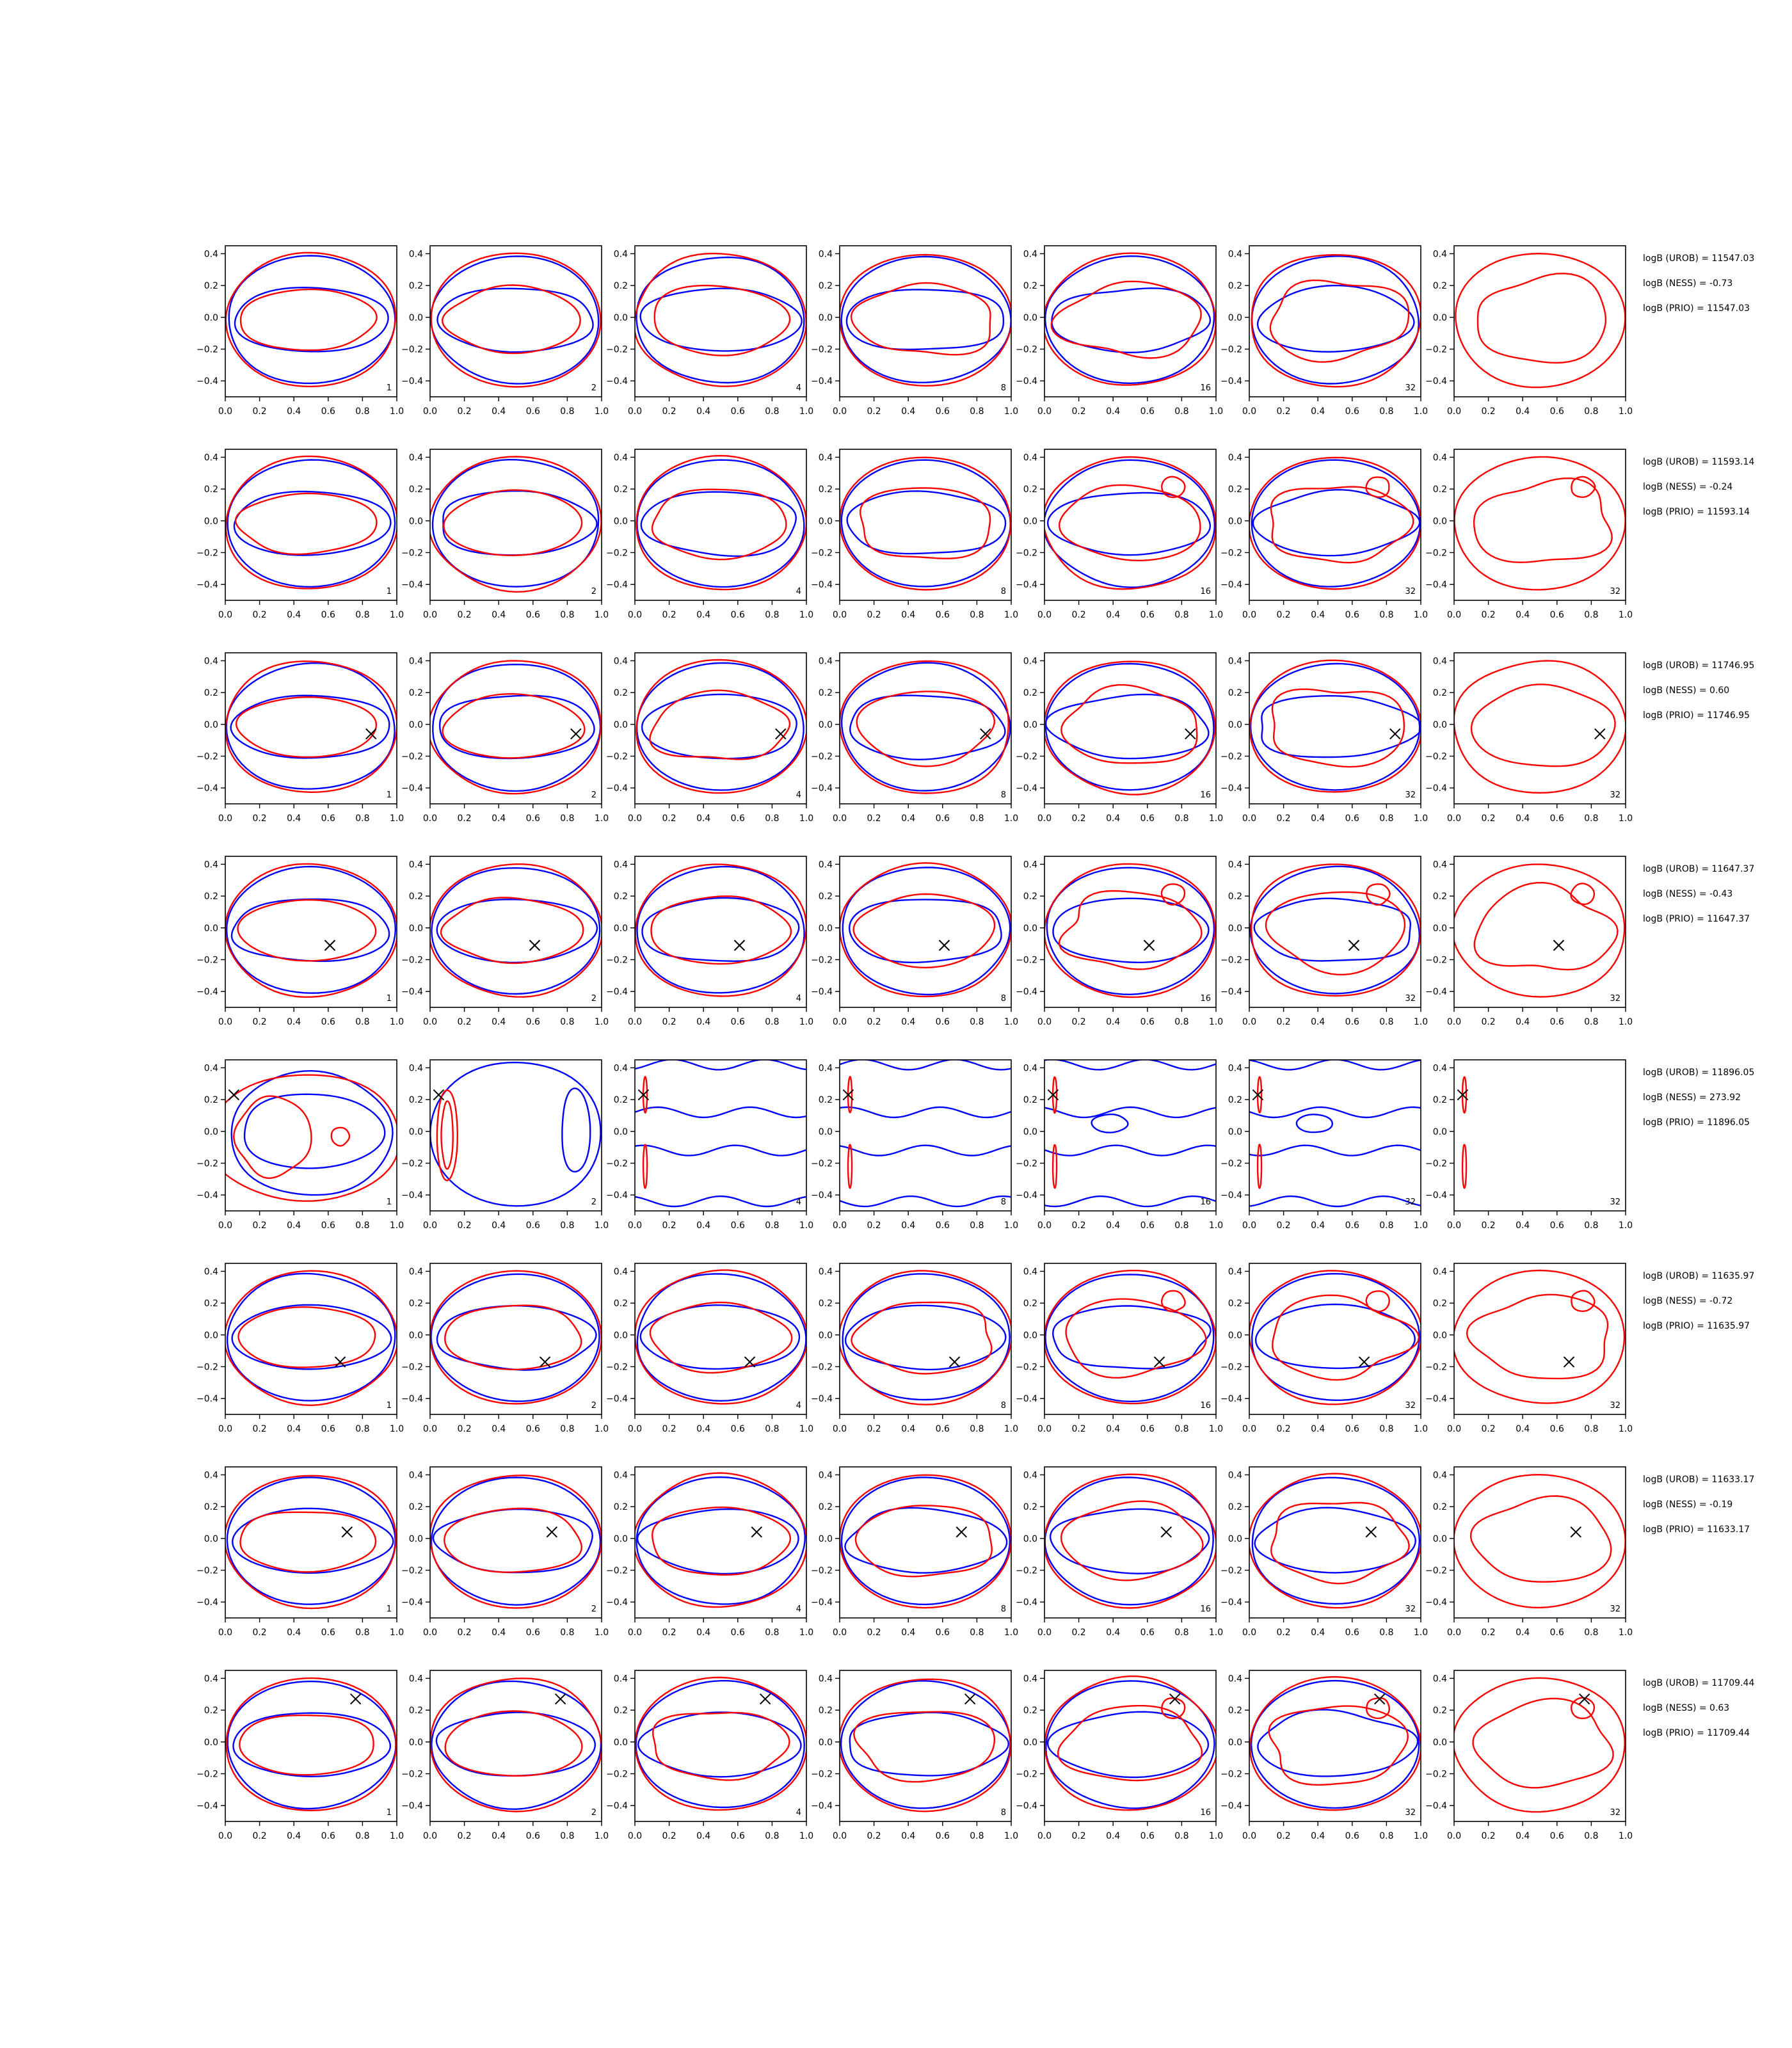  Describe the element at coordinates (621, 286) in the screenshot. I see `y-tick-label: 0.2` at that location.